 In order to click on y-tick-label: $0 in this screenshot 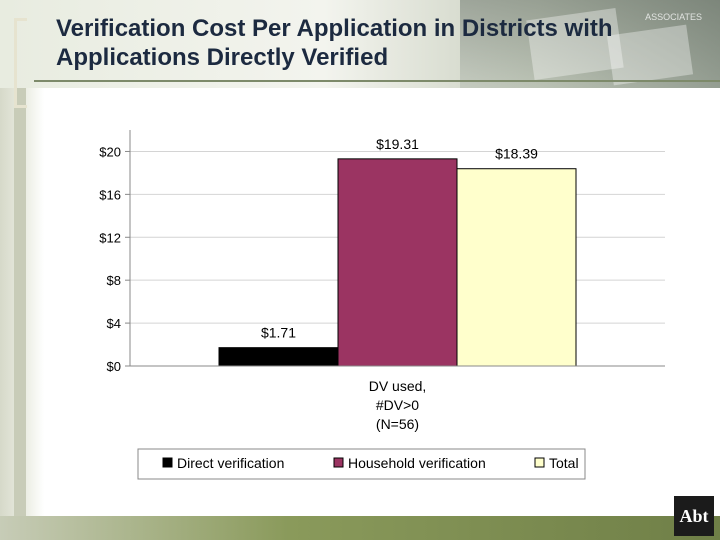, I will do `click(114, 366)`.